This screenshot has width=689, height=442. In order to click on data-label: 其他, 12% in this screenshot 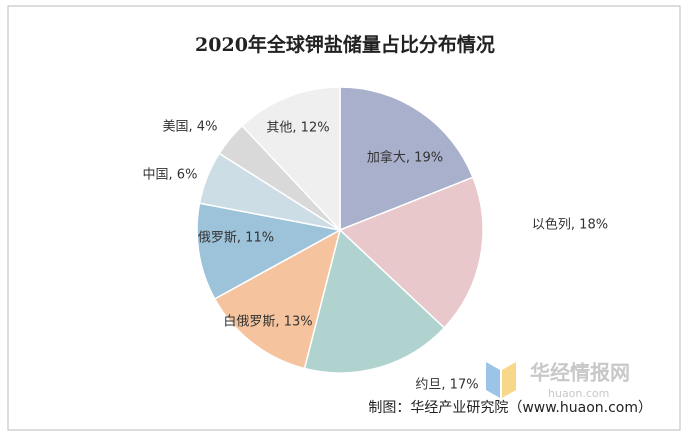, I will do `click(297, 128)`.